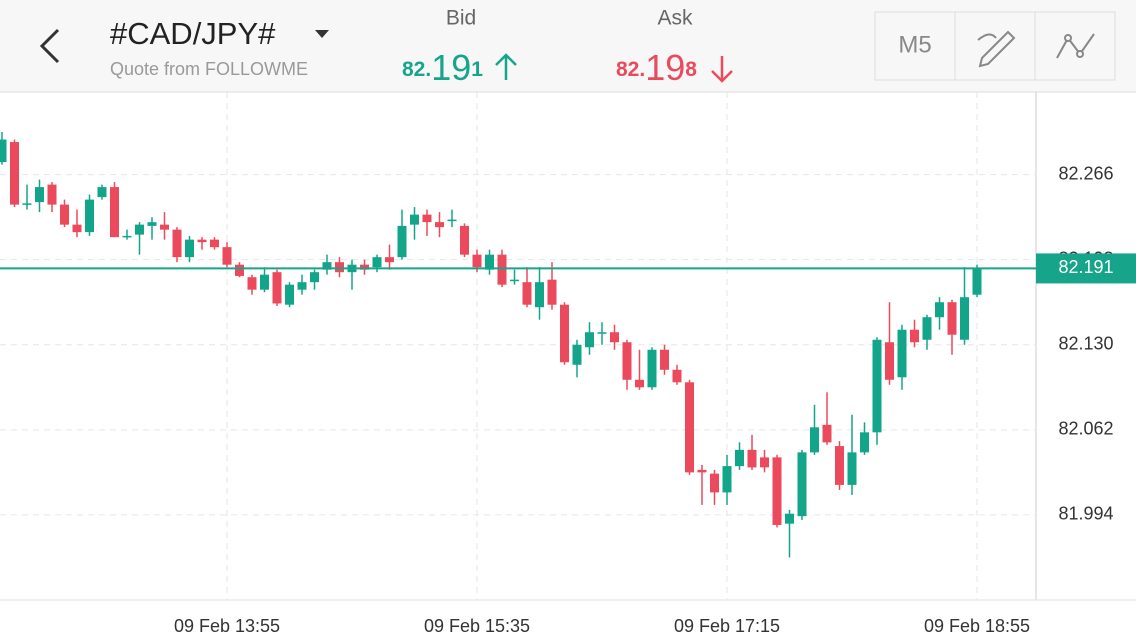 This screenshot has width=1136, height=640. Describe the element at coordinates (193, 33) in the screenshot. I see `symbol-title: #CAD/JPY#` at that location.